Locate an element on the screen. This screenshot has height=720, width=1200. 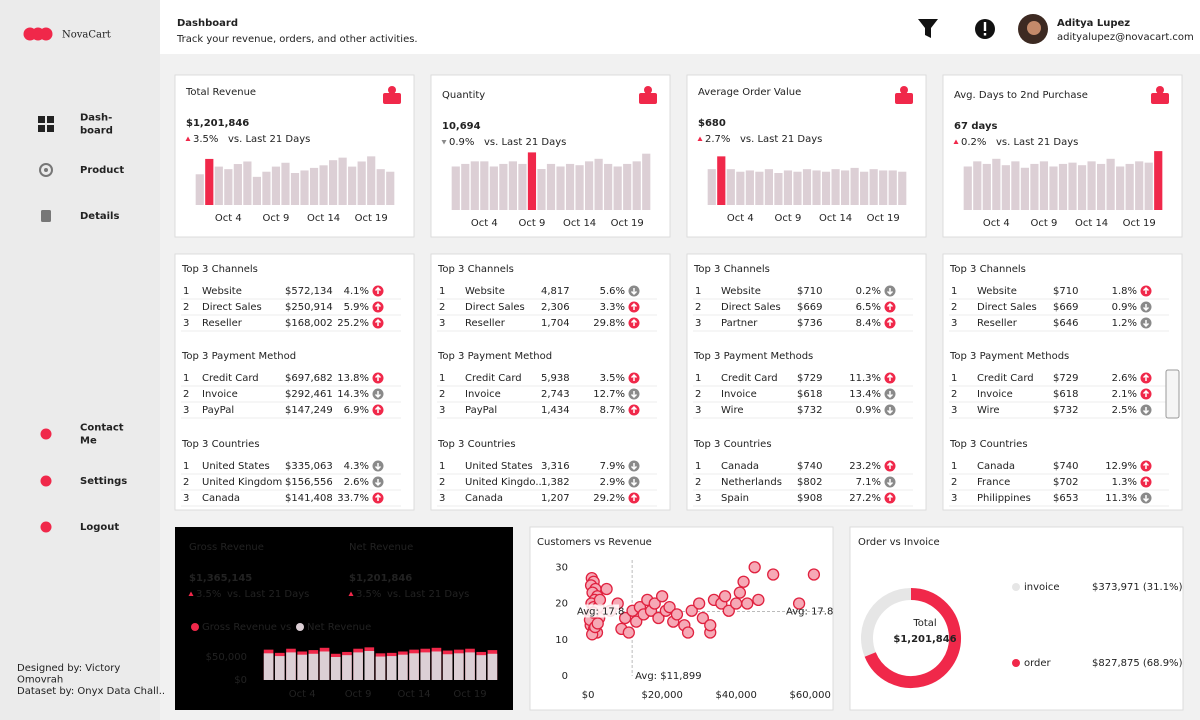
footer-text: Dataset by: Onyx Data Chall.. is located at coordinates (91, 691).